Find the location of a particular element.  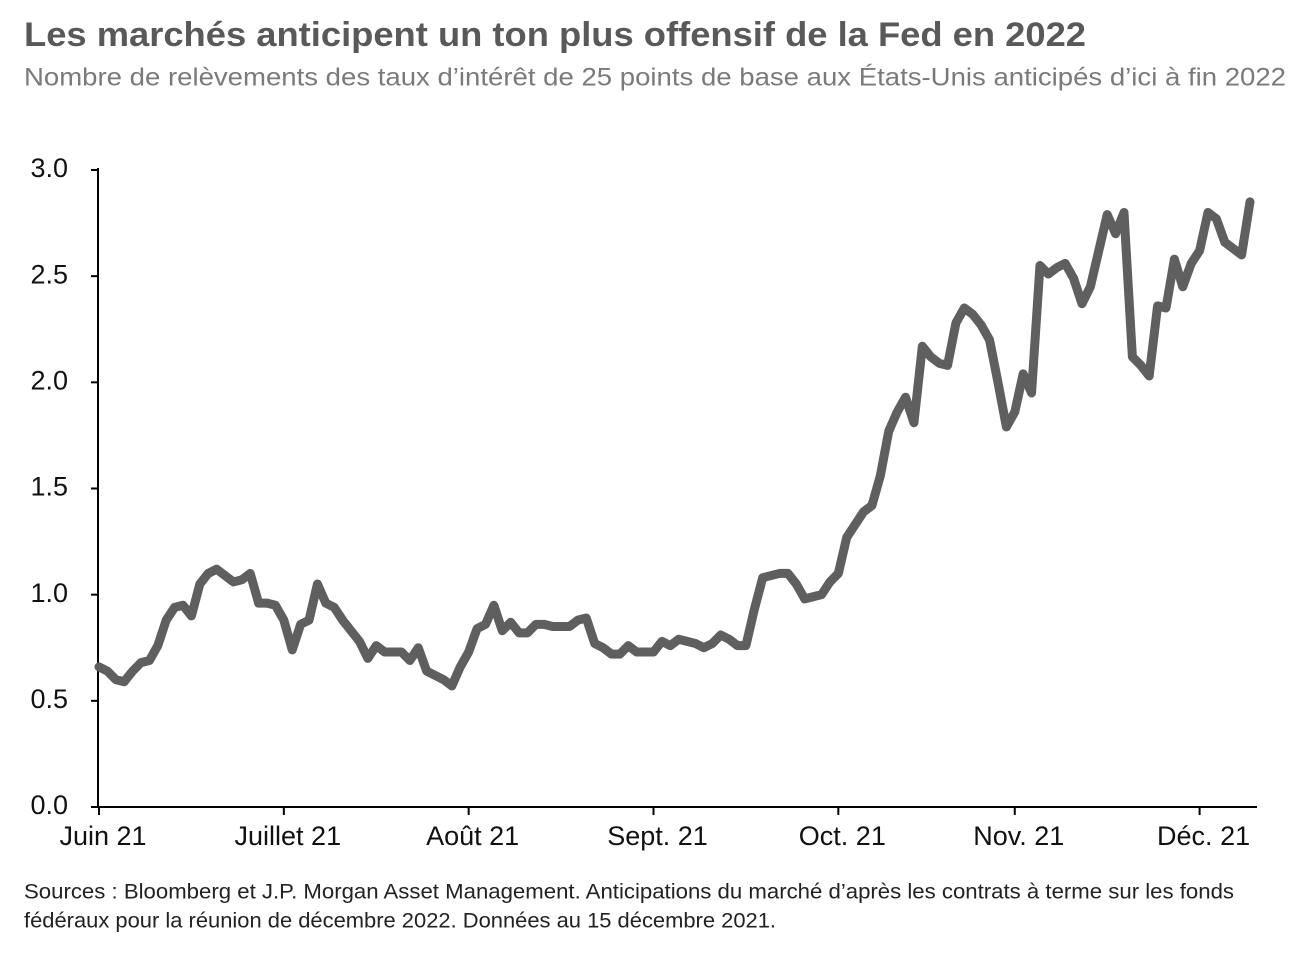

y-tick-label: 2.0 is located at coordinates (49, 380).